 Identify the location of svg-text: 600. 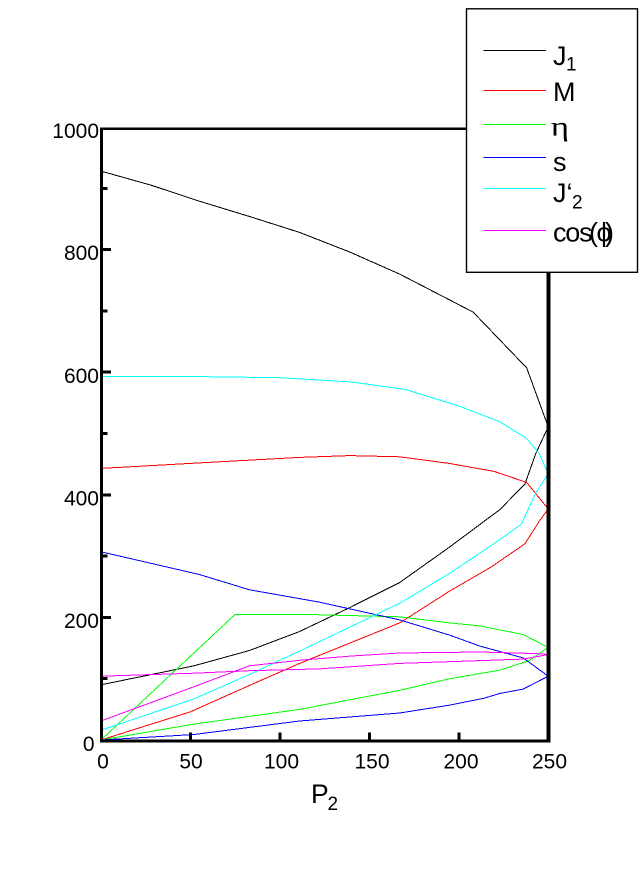
(81, 376).